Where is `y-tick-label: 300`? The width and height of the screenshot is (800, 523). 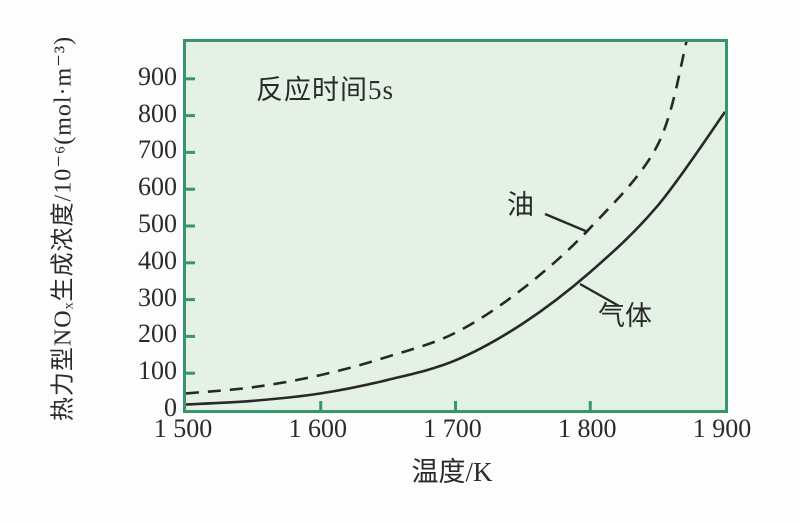
y-tick-label: 300 is located at coordinates (157, 297).